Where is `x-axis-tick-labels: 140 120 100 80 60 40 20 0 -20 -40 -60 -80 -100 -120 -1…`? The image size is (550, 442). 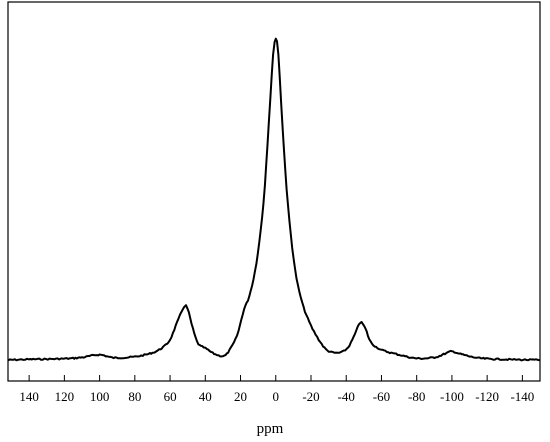
x-axis-tick-labels: 140 120 100 80 60 40 20 0 -20 -40 -60 -80 -100 -120 -1… is located at coordinates (276, 396).